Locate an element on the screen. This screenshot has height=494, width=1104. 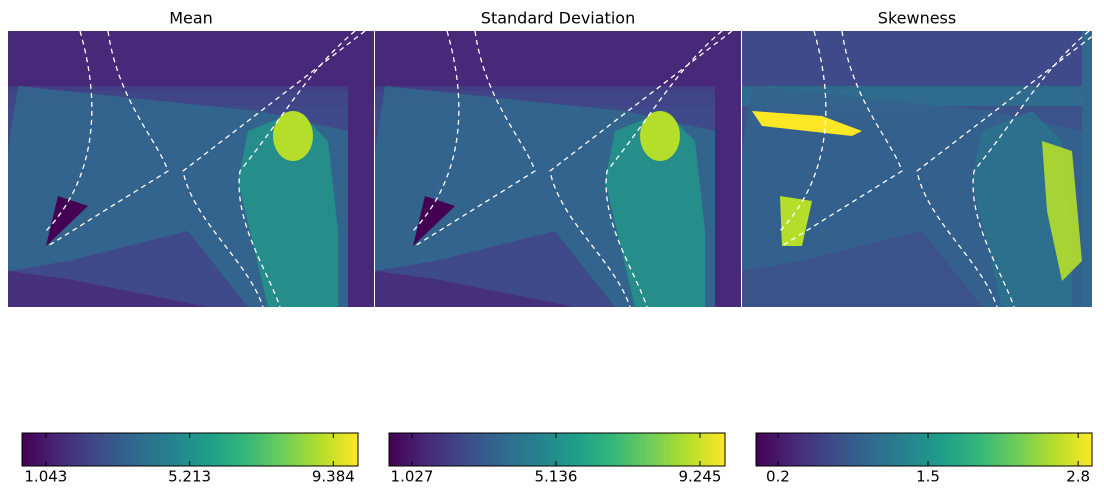
colorbar-tick-label: 1.027 is located at coordinates (412, 477).